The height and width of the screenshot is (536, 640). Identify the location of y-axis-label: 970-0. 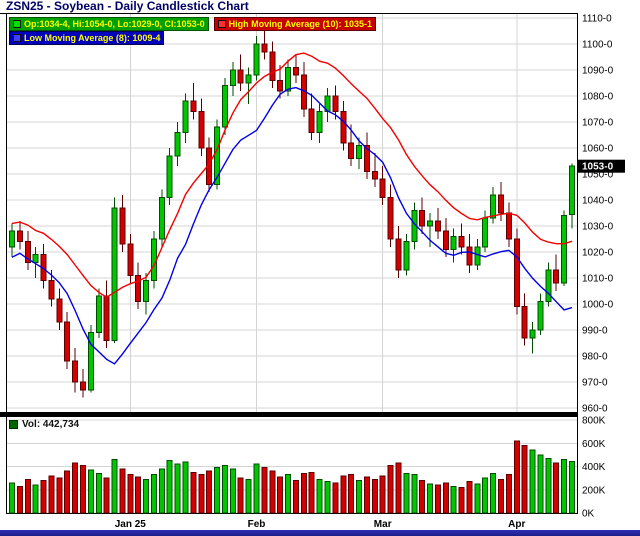
(595, 383).